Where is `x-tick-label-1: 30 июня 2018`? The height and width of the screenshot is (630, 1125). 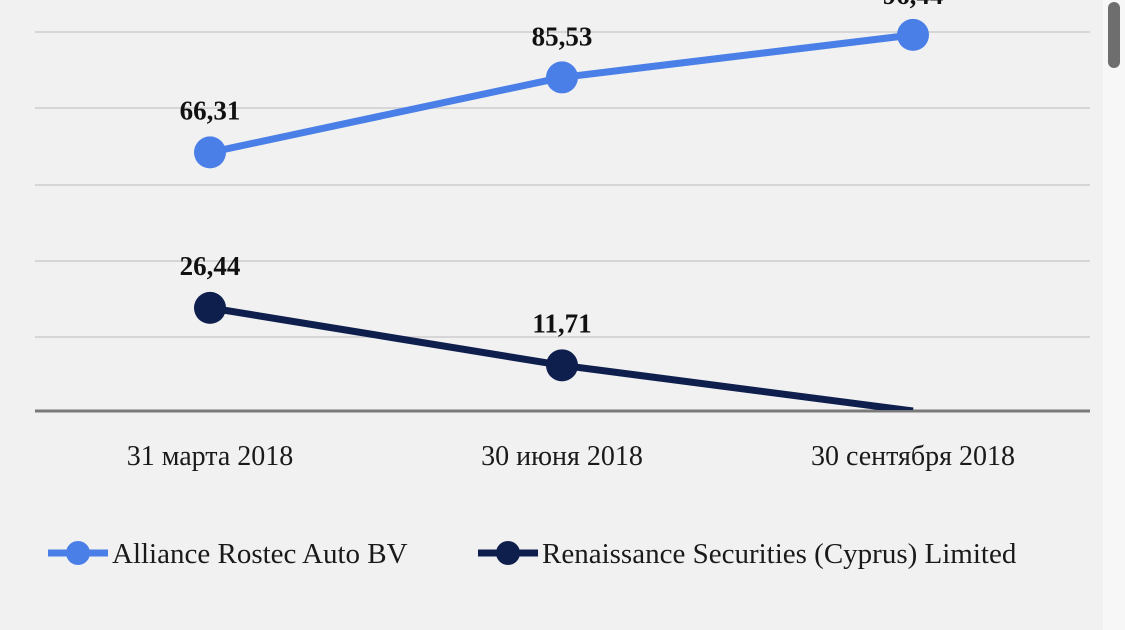 x-tick-label-1: 30 июня 2018 is located at coordinates (562, 456).